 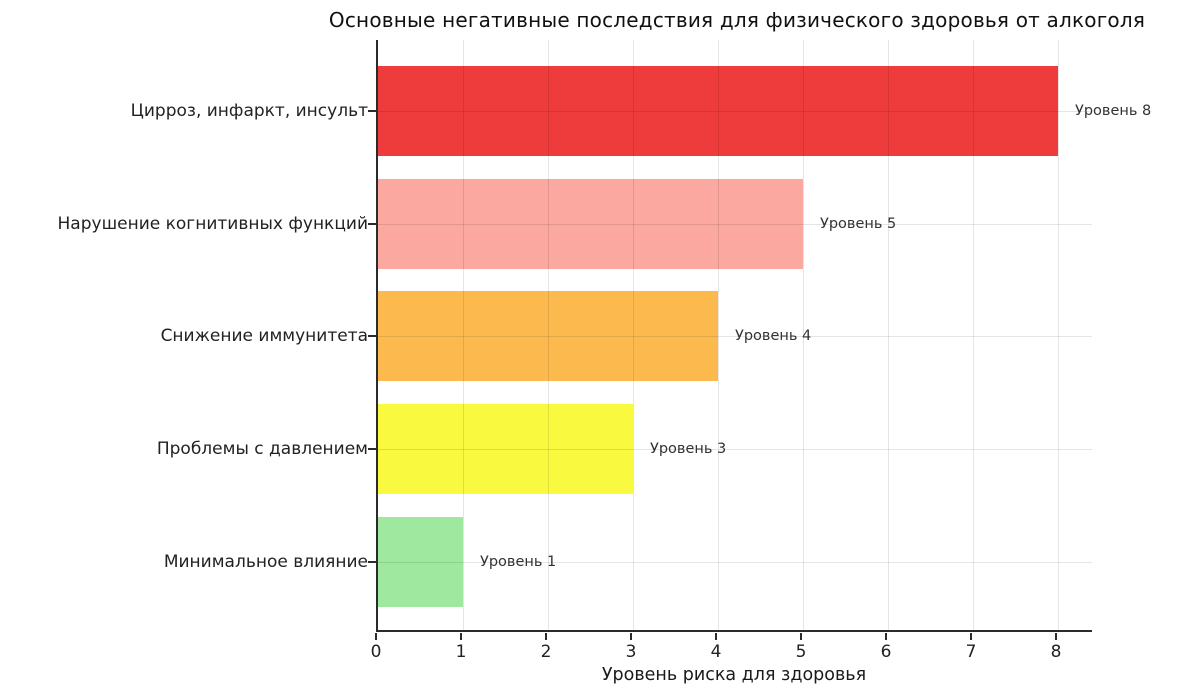 What do you see at coordinates (518, 562) in the screenshot?
I see `bar-value-label-5: Уровень 1` at bounding box center [518, 562].